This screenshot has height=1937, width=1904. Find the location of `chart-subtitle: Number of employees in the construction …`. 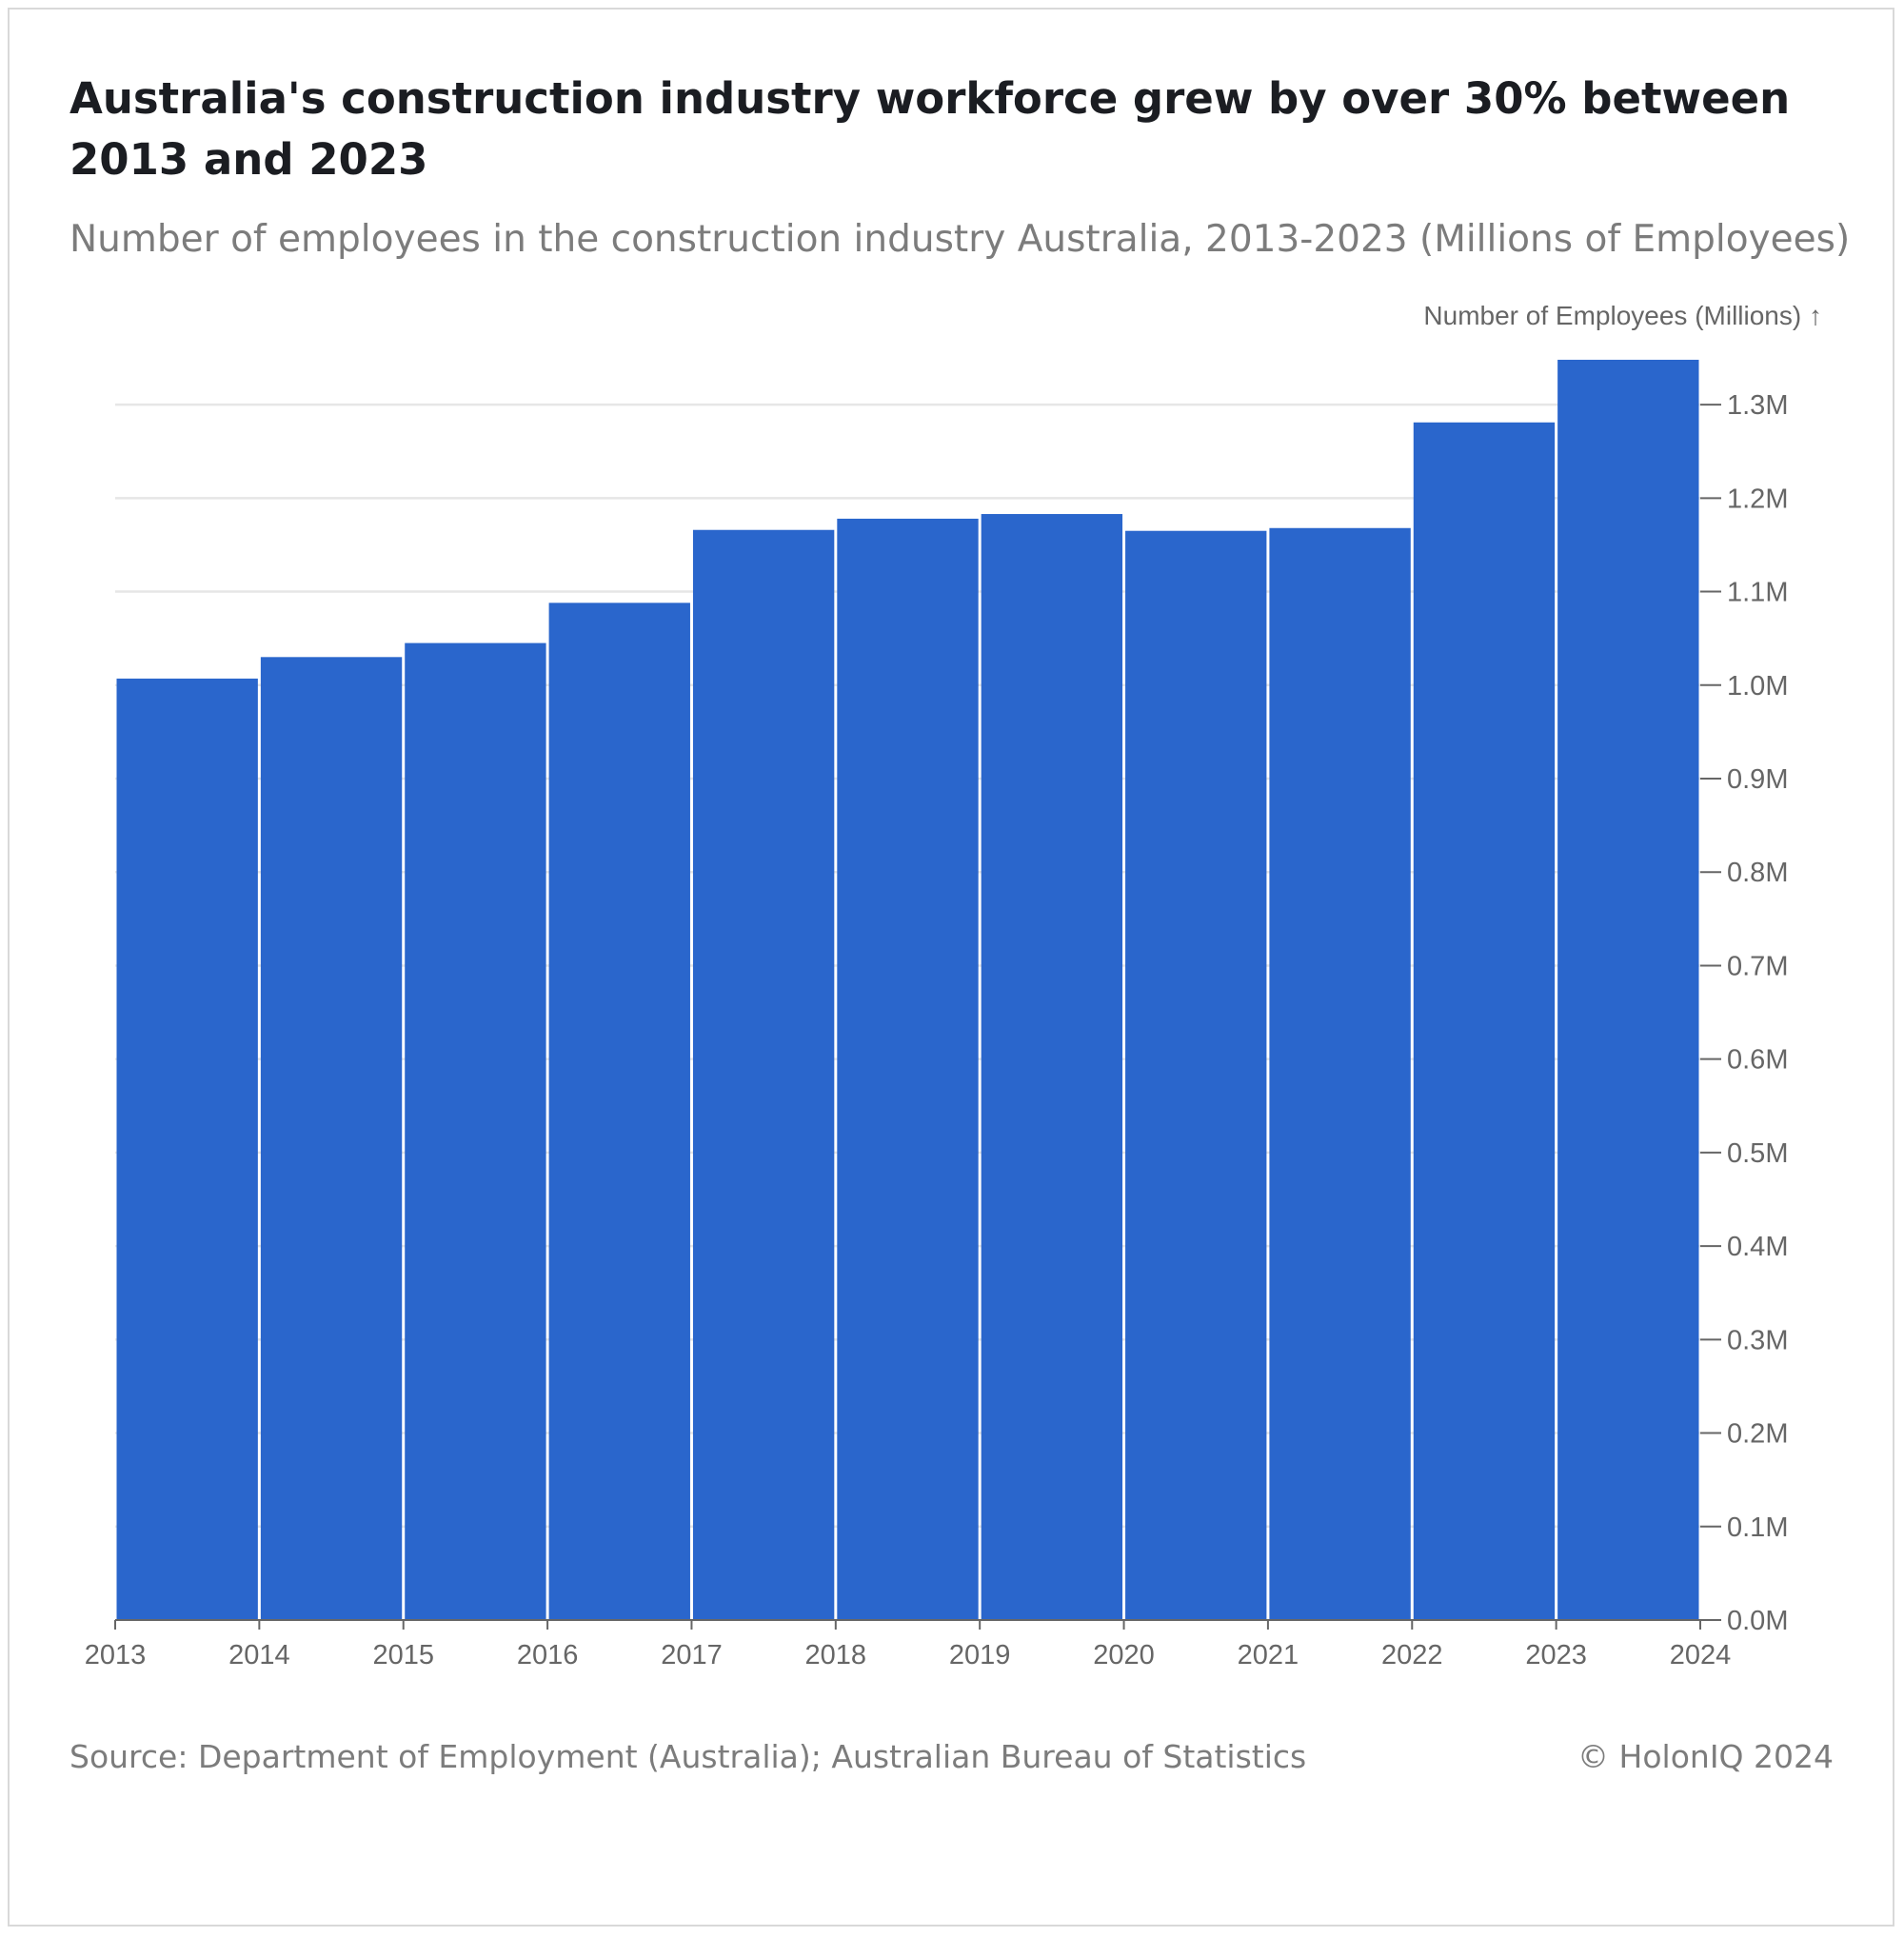

chart-subtitle: Number of employees in the construction … is located at coordinates (960, 239).